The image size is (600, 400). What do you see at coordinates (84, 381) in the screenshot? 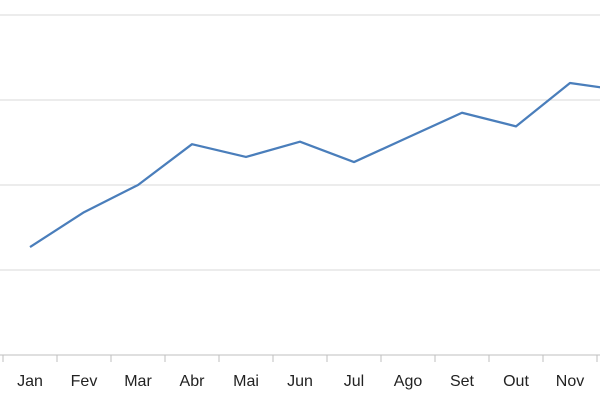
I see `x-tick-label: Fev` at bounding box center [84, 381].